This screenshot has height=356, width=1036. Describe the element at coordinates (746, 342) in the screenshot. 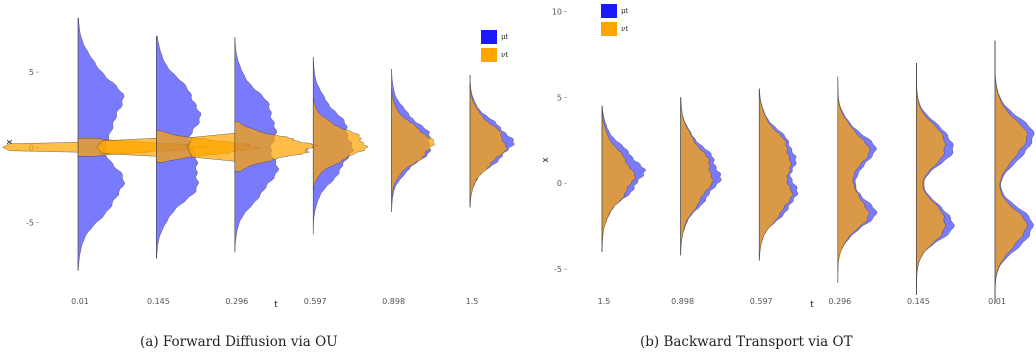

I see `caption-b: (b) Backward Transport via OT` at that location.